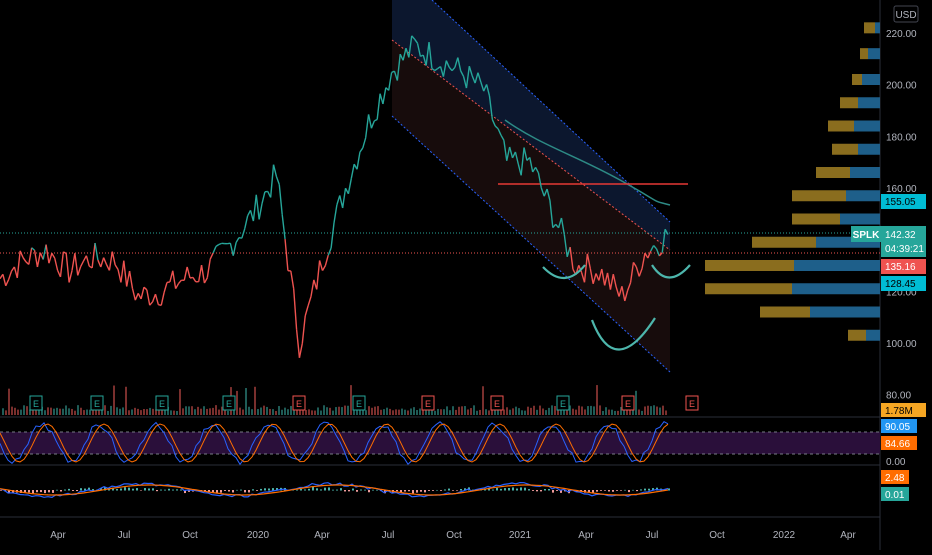 This screenshot has width=932, height=555. I want to click on time-tick-label: Jul, so click(388, 535).